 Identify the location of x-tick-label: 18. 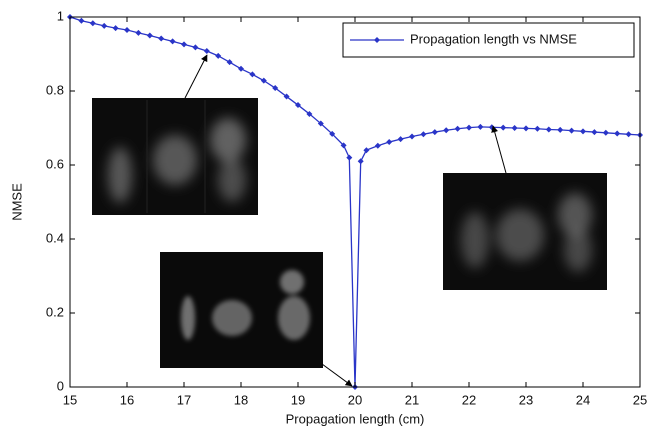
(241, 399).